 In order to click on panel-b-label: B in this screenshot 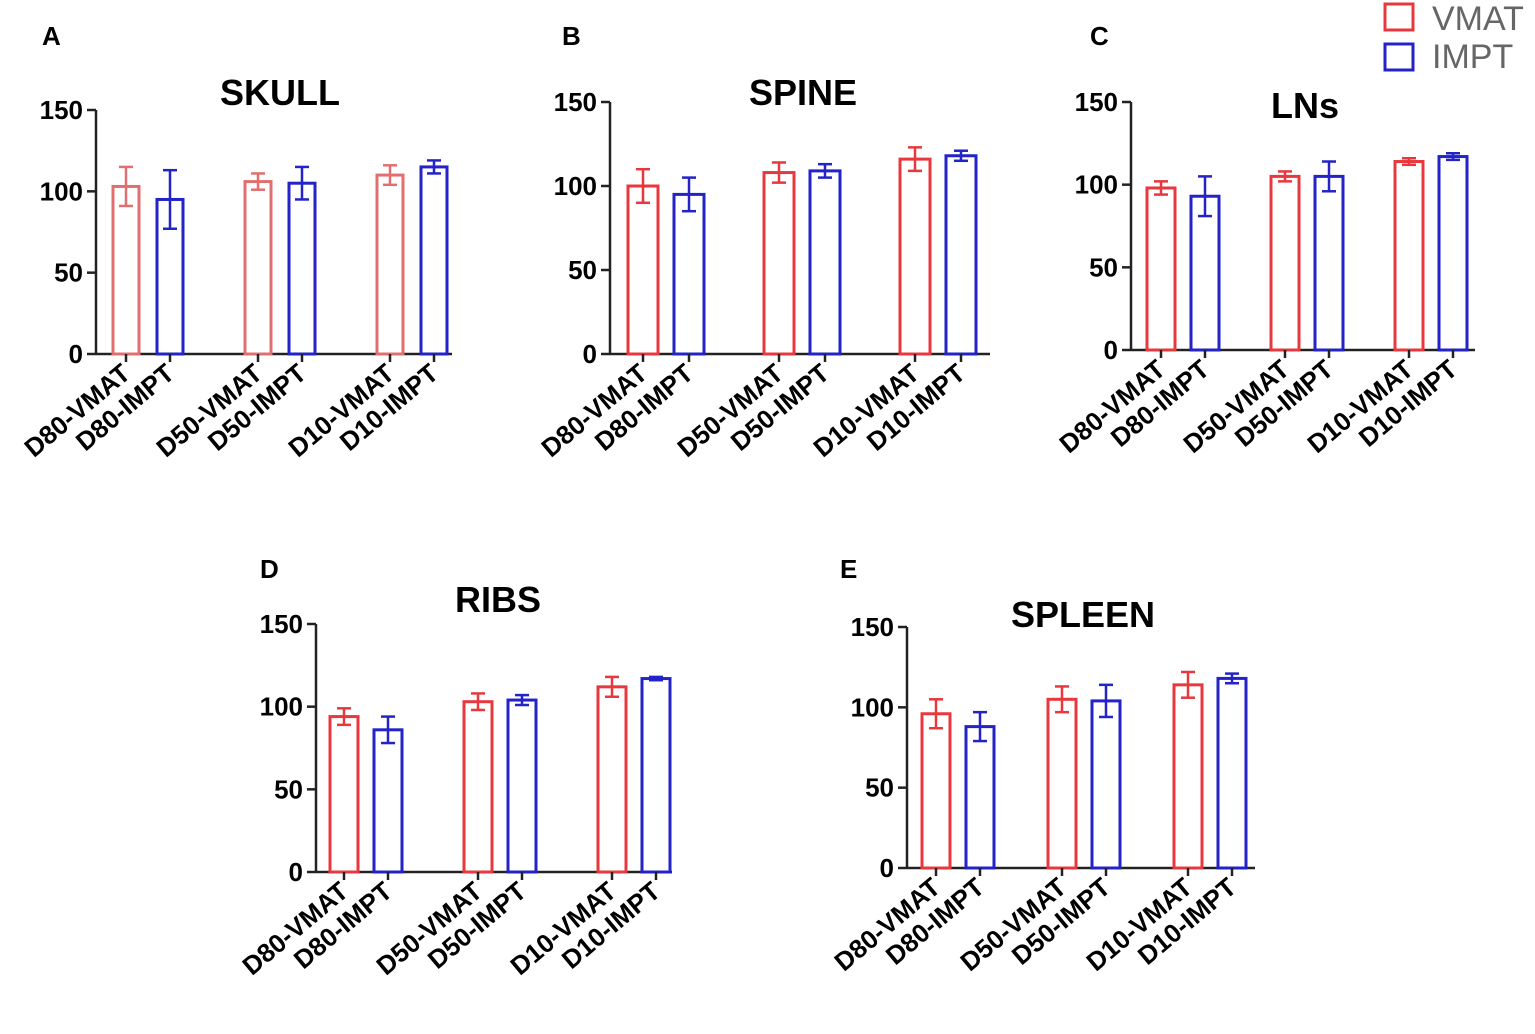, I will do `click(571, 36)`.